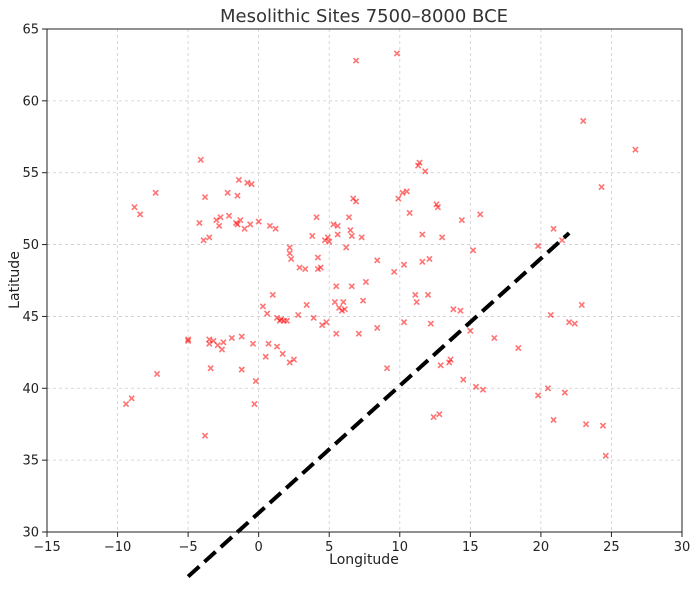  I want to click on chart-title: Mesolithic Sites 7500–8000 BCE, so click(364, 16).